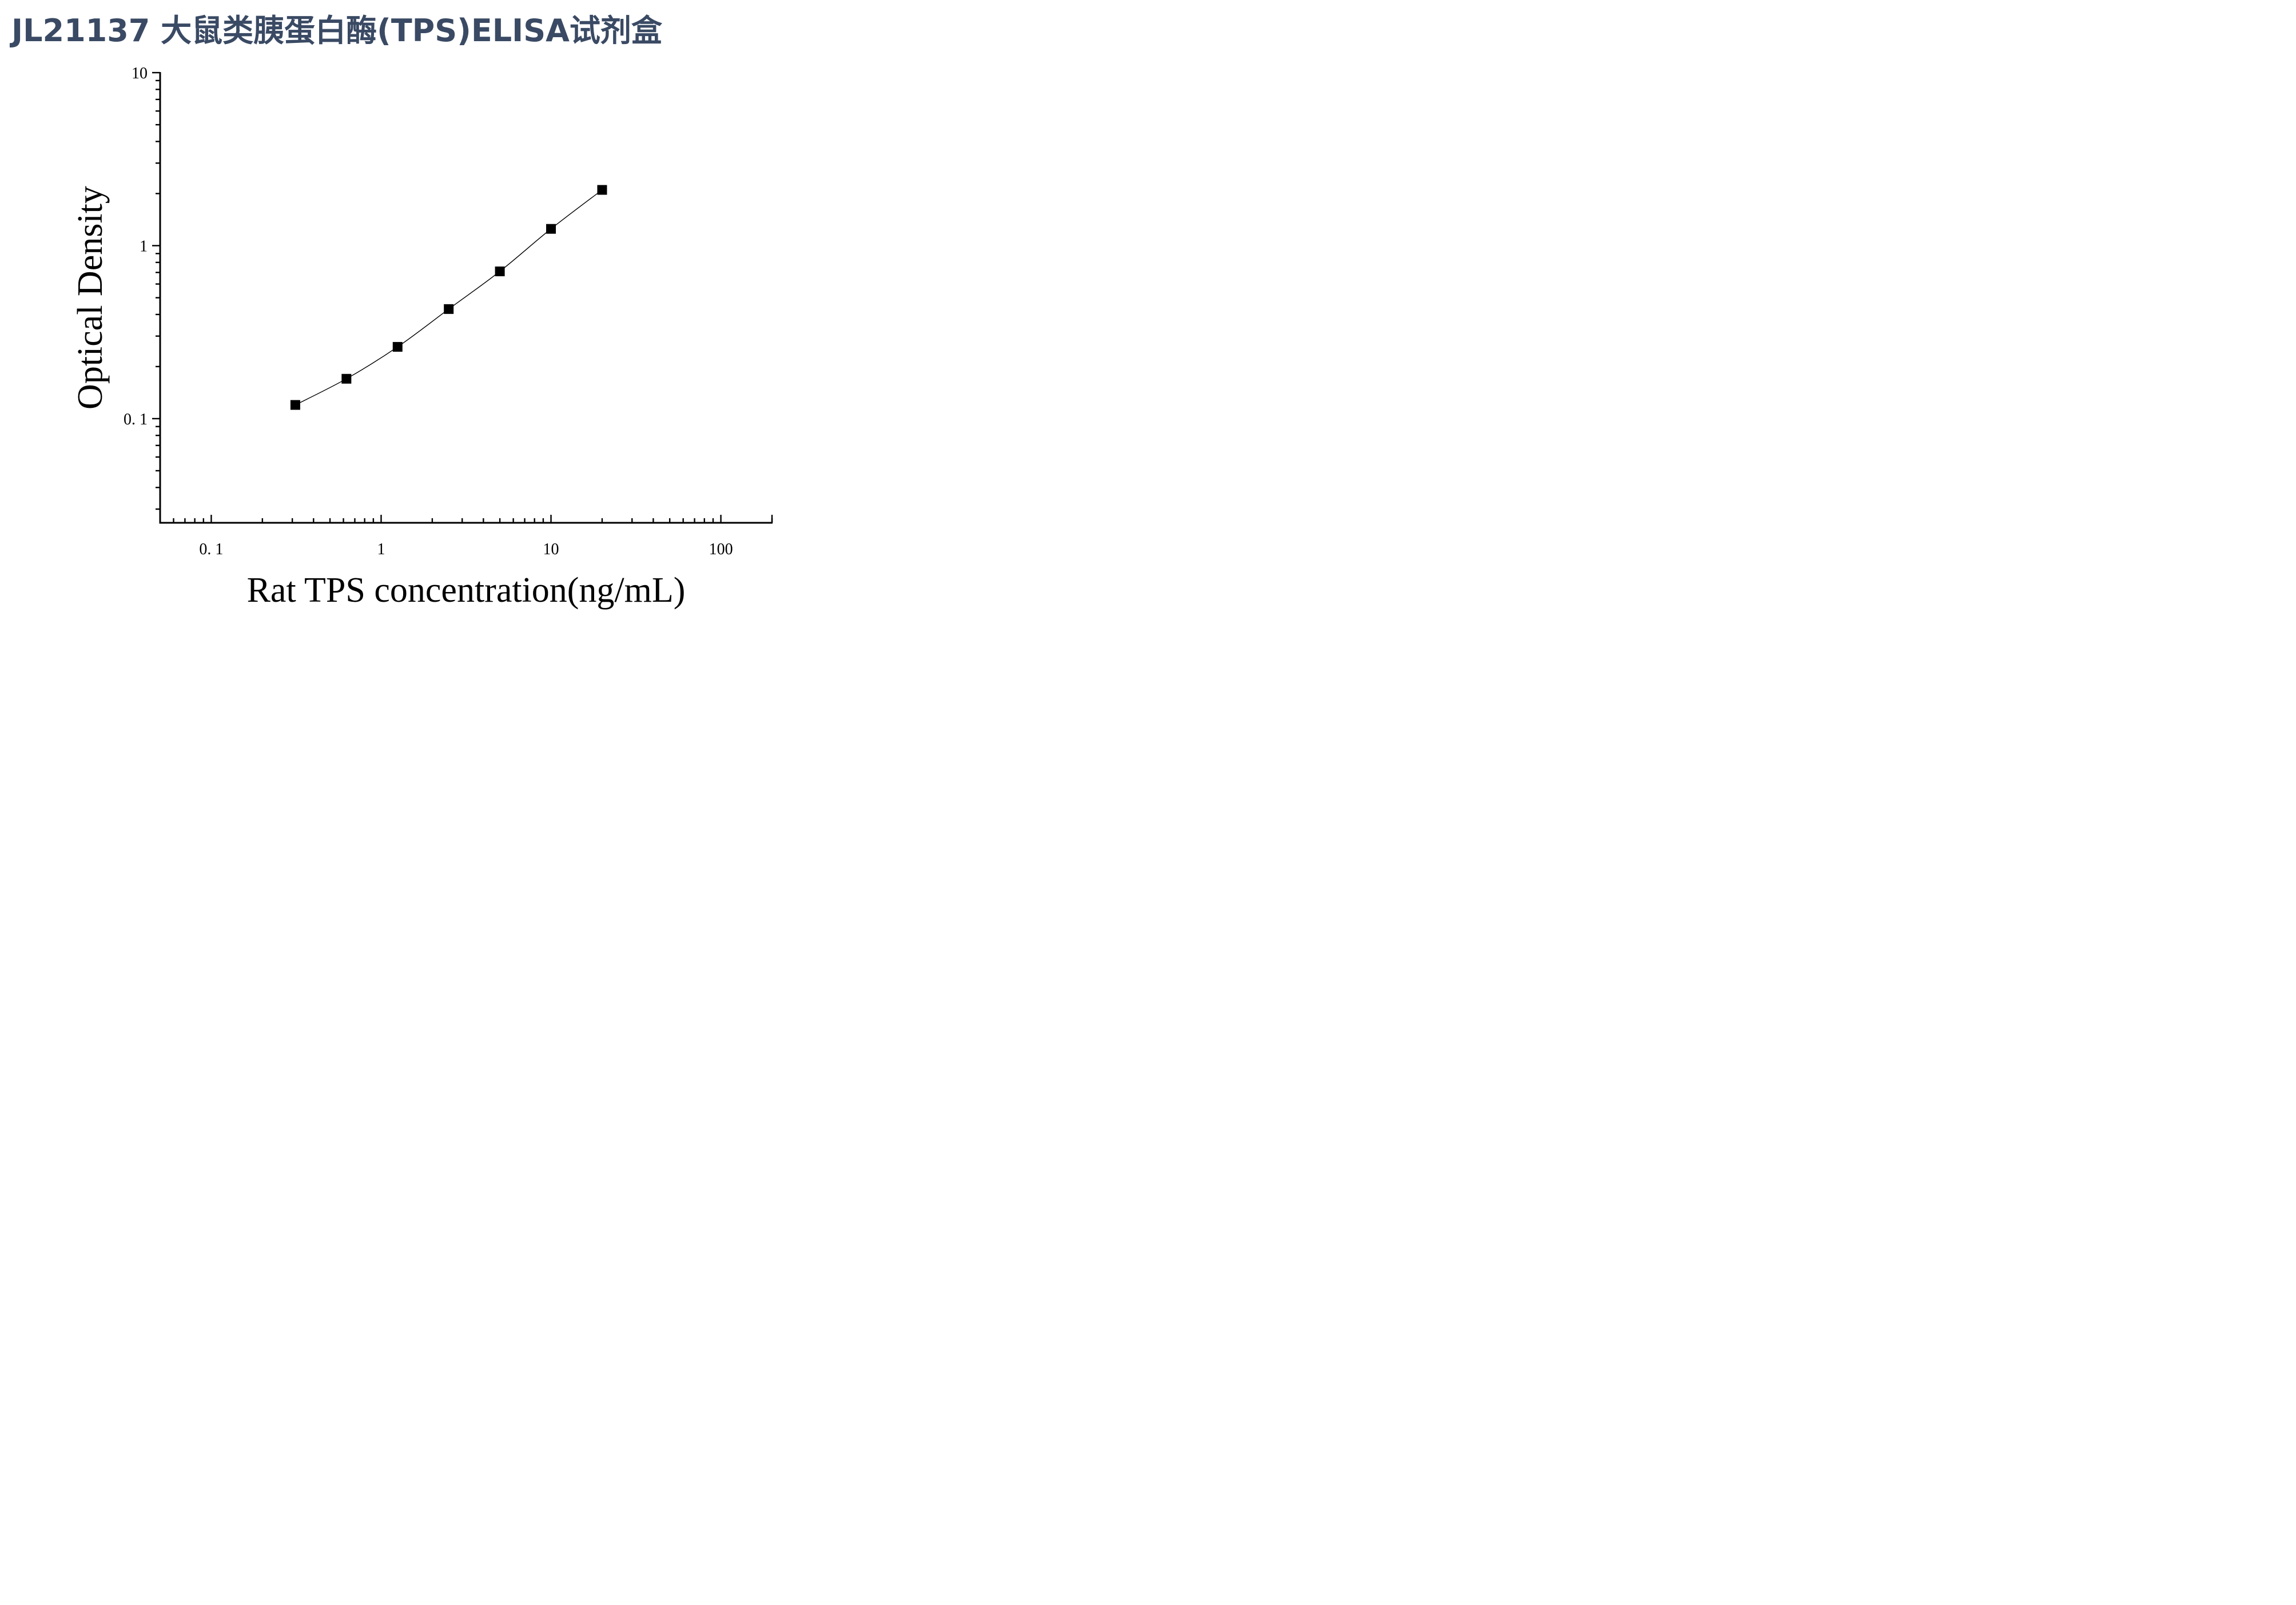 This screenshot has height=1605, width=2296. I want to click on x-tick-label: 0. 1, so click(211, 549).